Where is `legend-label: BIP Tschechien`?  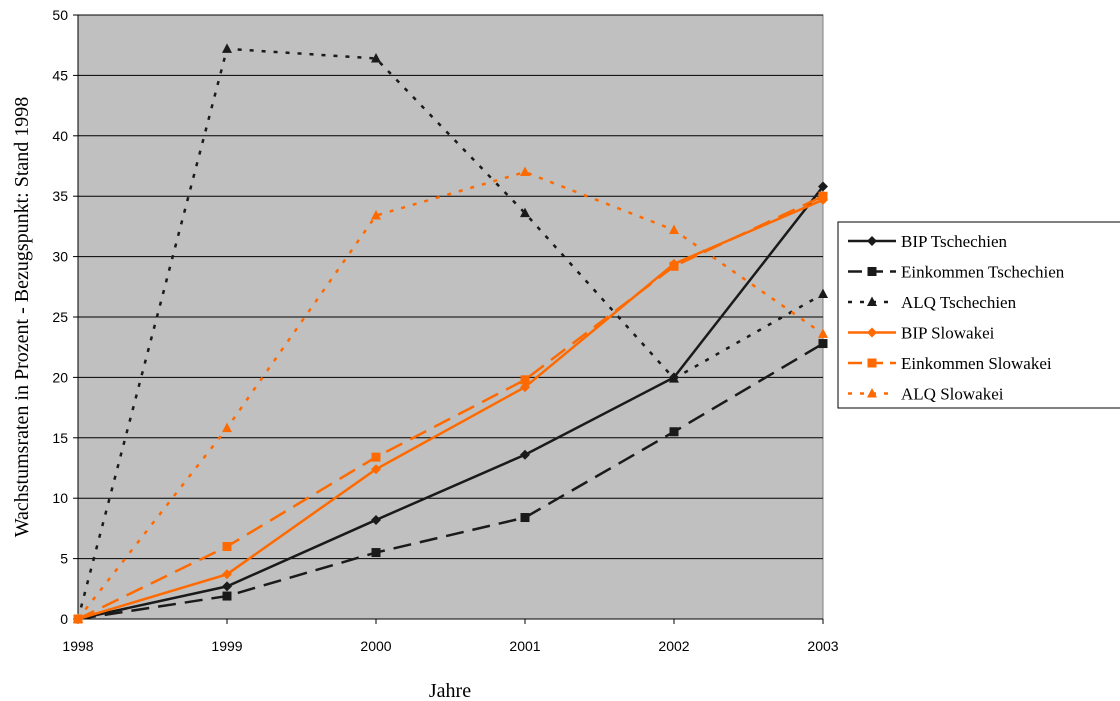
legend-label: BIP Tschechien is located at coordinates (954, 241).